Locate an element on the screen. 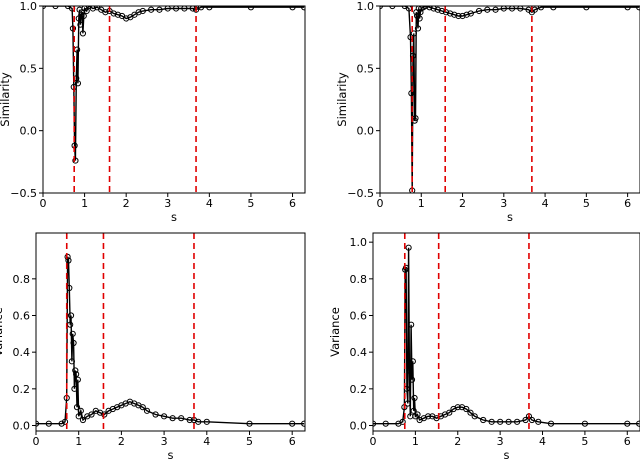 The image size is (640, 461). y-tick-label: 1.0 is located at coordinates (29, 6).